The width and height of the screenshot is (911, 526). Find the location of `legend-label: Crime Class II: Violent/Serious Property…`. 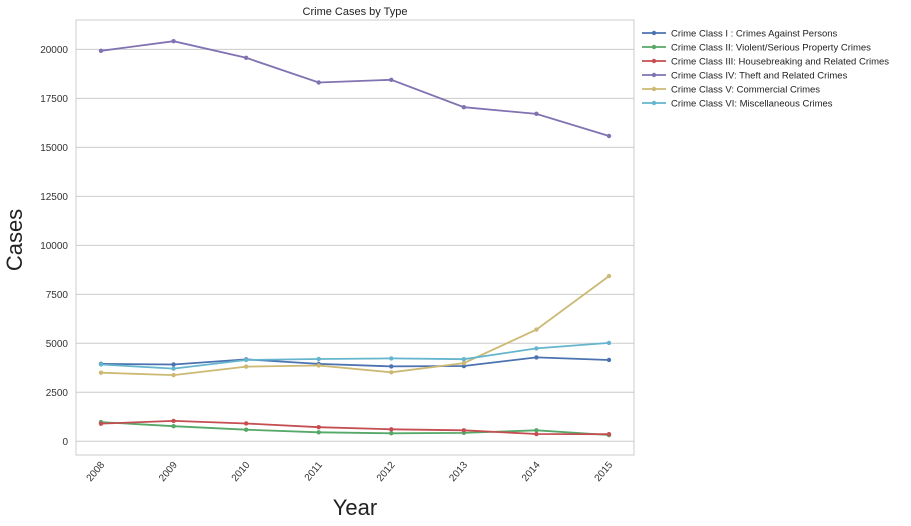

legend-label: Crime Class II: Violent/Serious Property… is located at coordinates (771, 48).